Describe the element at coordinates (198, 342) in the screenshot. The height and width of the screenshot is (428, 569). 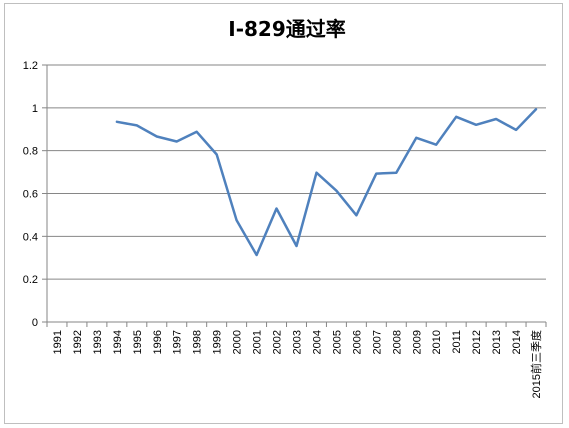
I see `x-tick-label: 1998` at that location.